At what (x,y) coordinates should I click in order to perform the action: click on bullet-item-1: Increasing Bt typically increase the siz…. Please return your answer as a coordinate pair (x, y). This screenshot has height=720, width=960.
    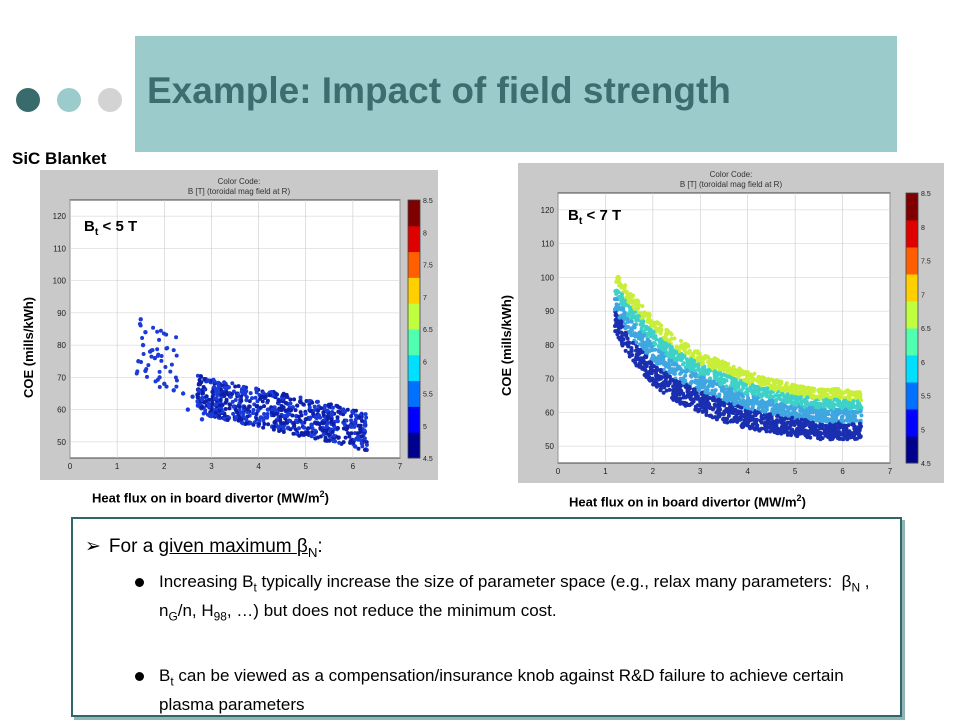
    Looking at the image, I should click on (512, 599).